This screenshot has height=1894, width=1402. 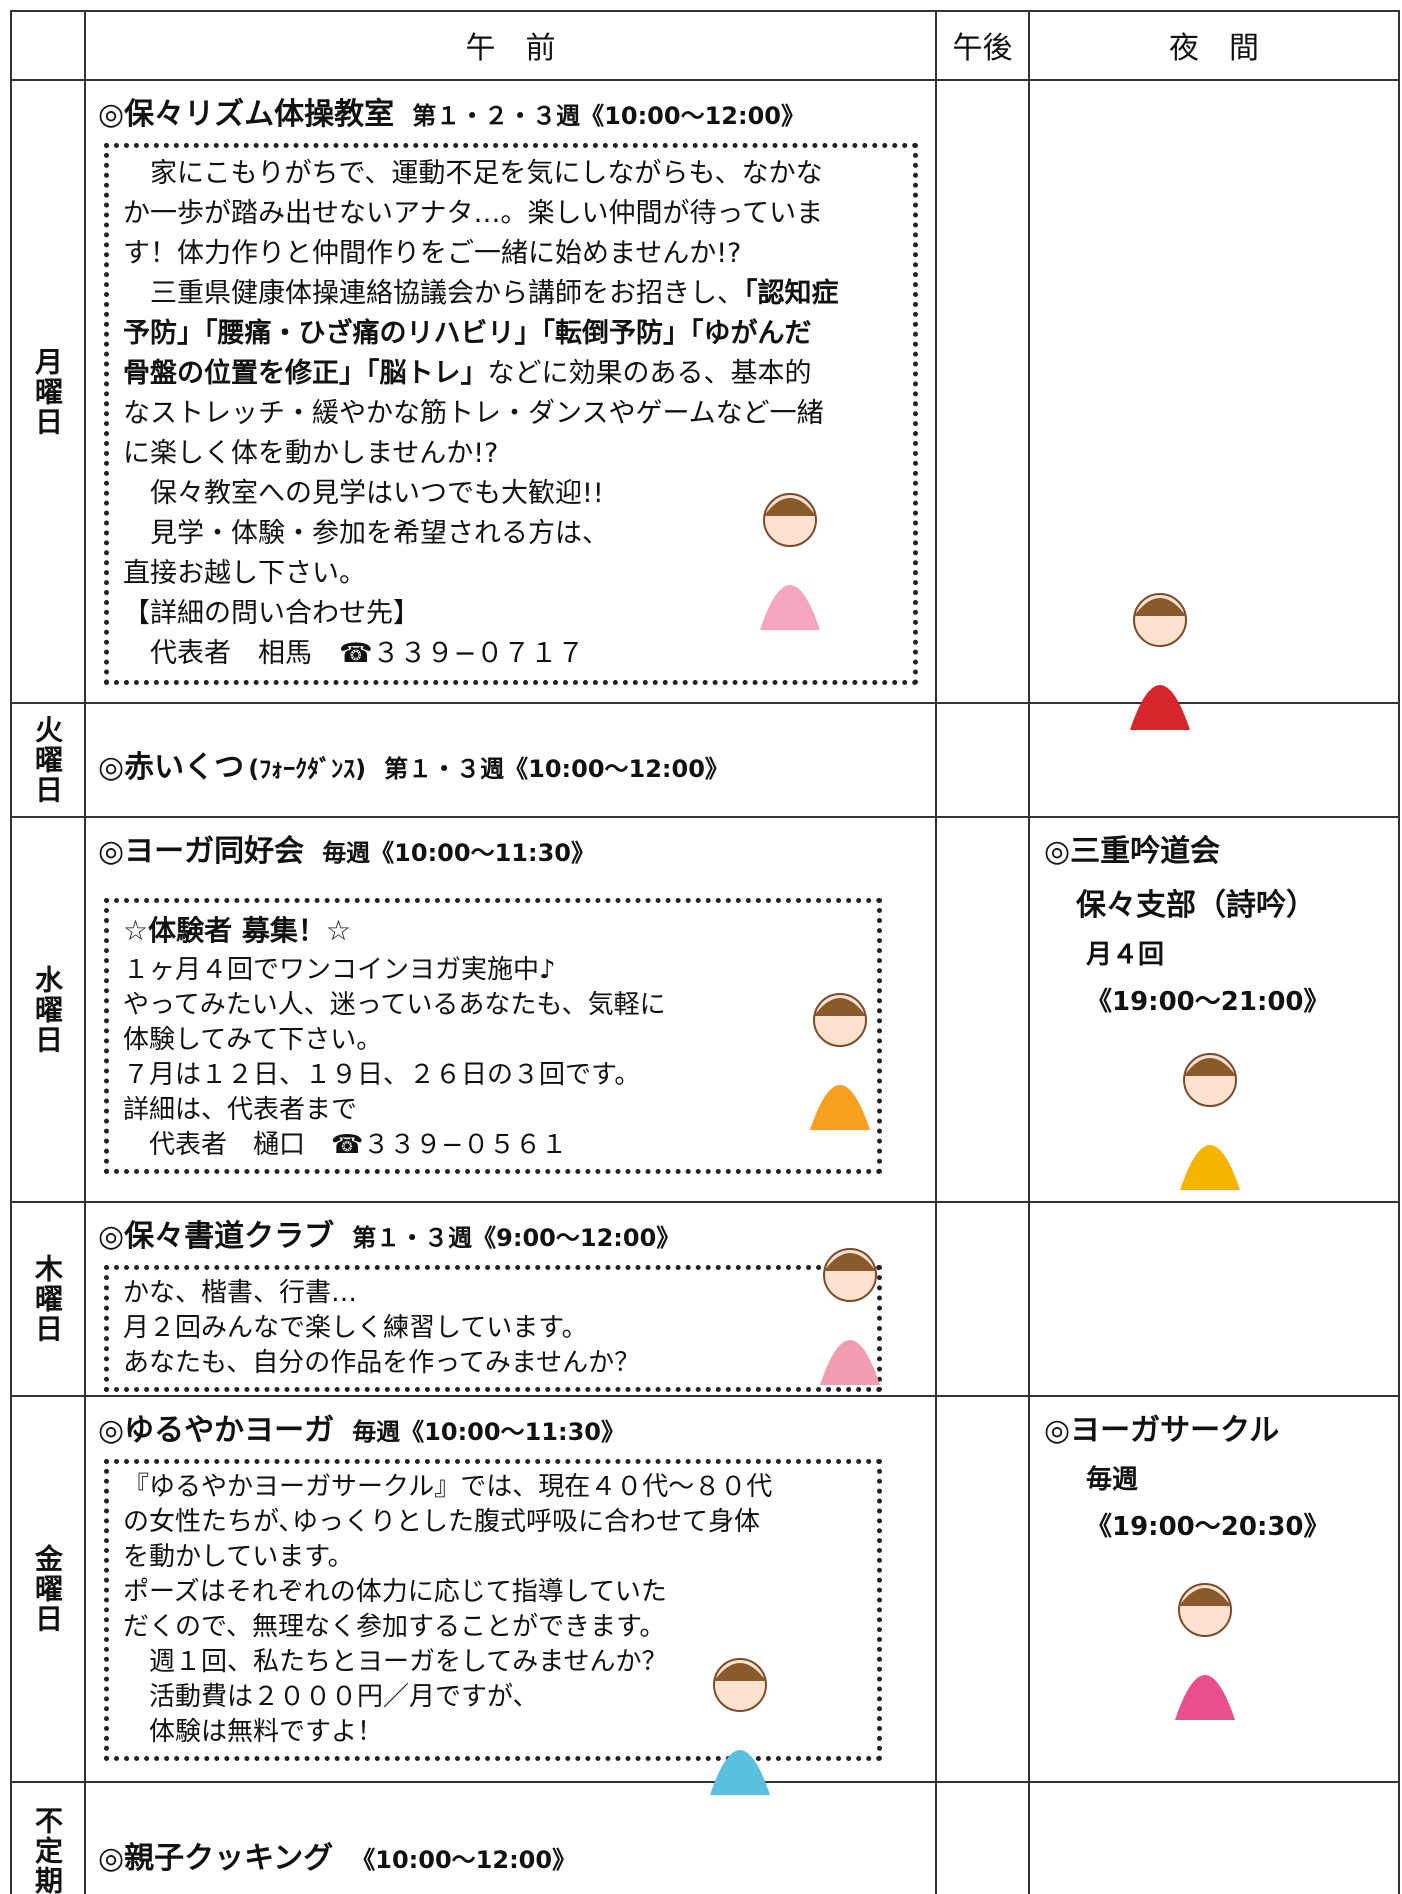 I want to click on text-line: なストレッチ・緩やかな筋トレ・ダンスやゲームなど一緒, so click(x=511, y=414).